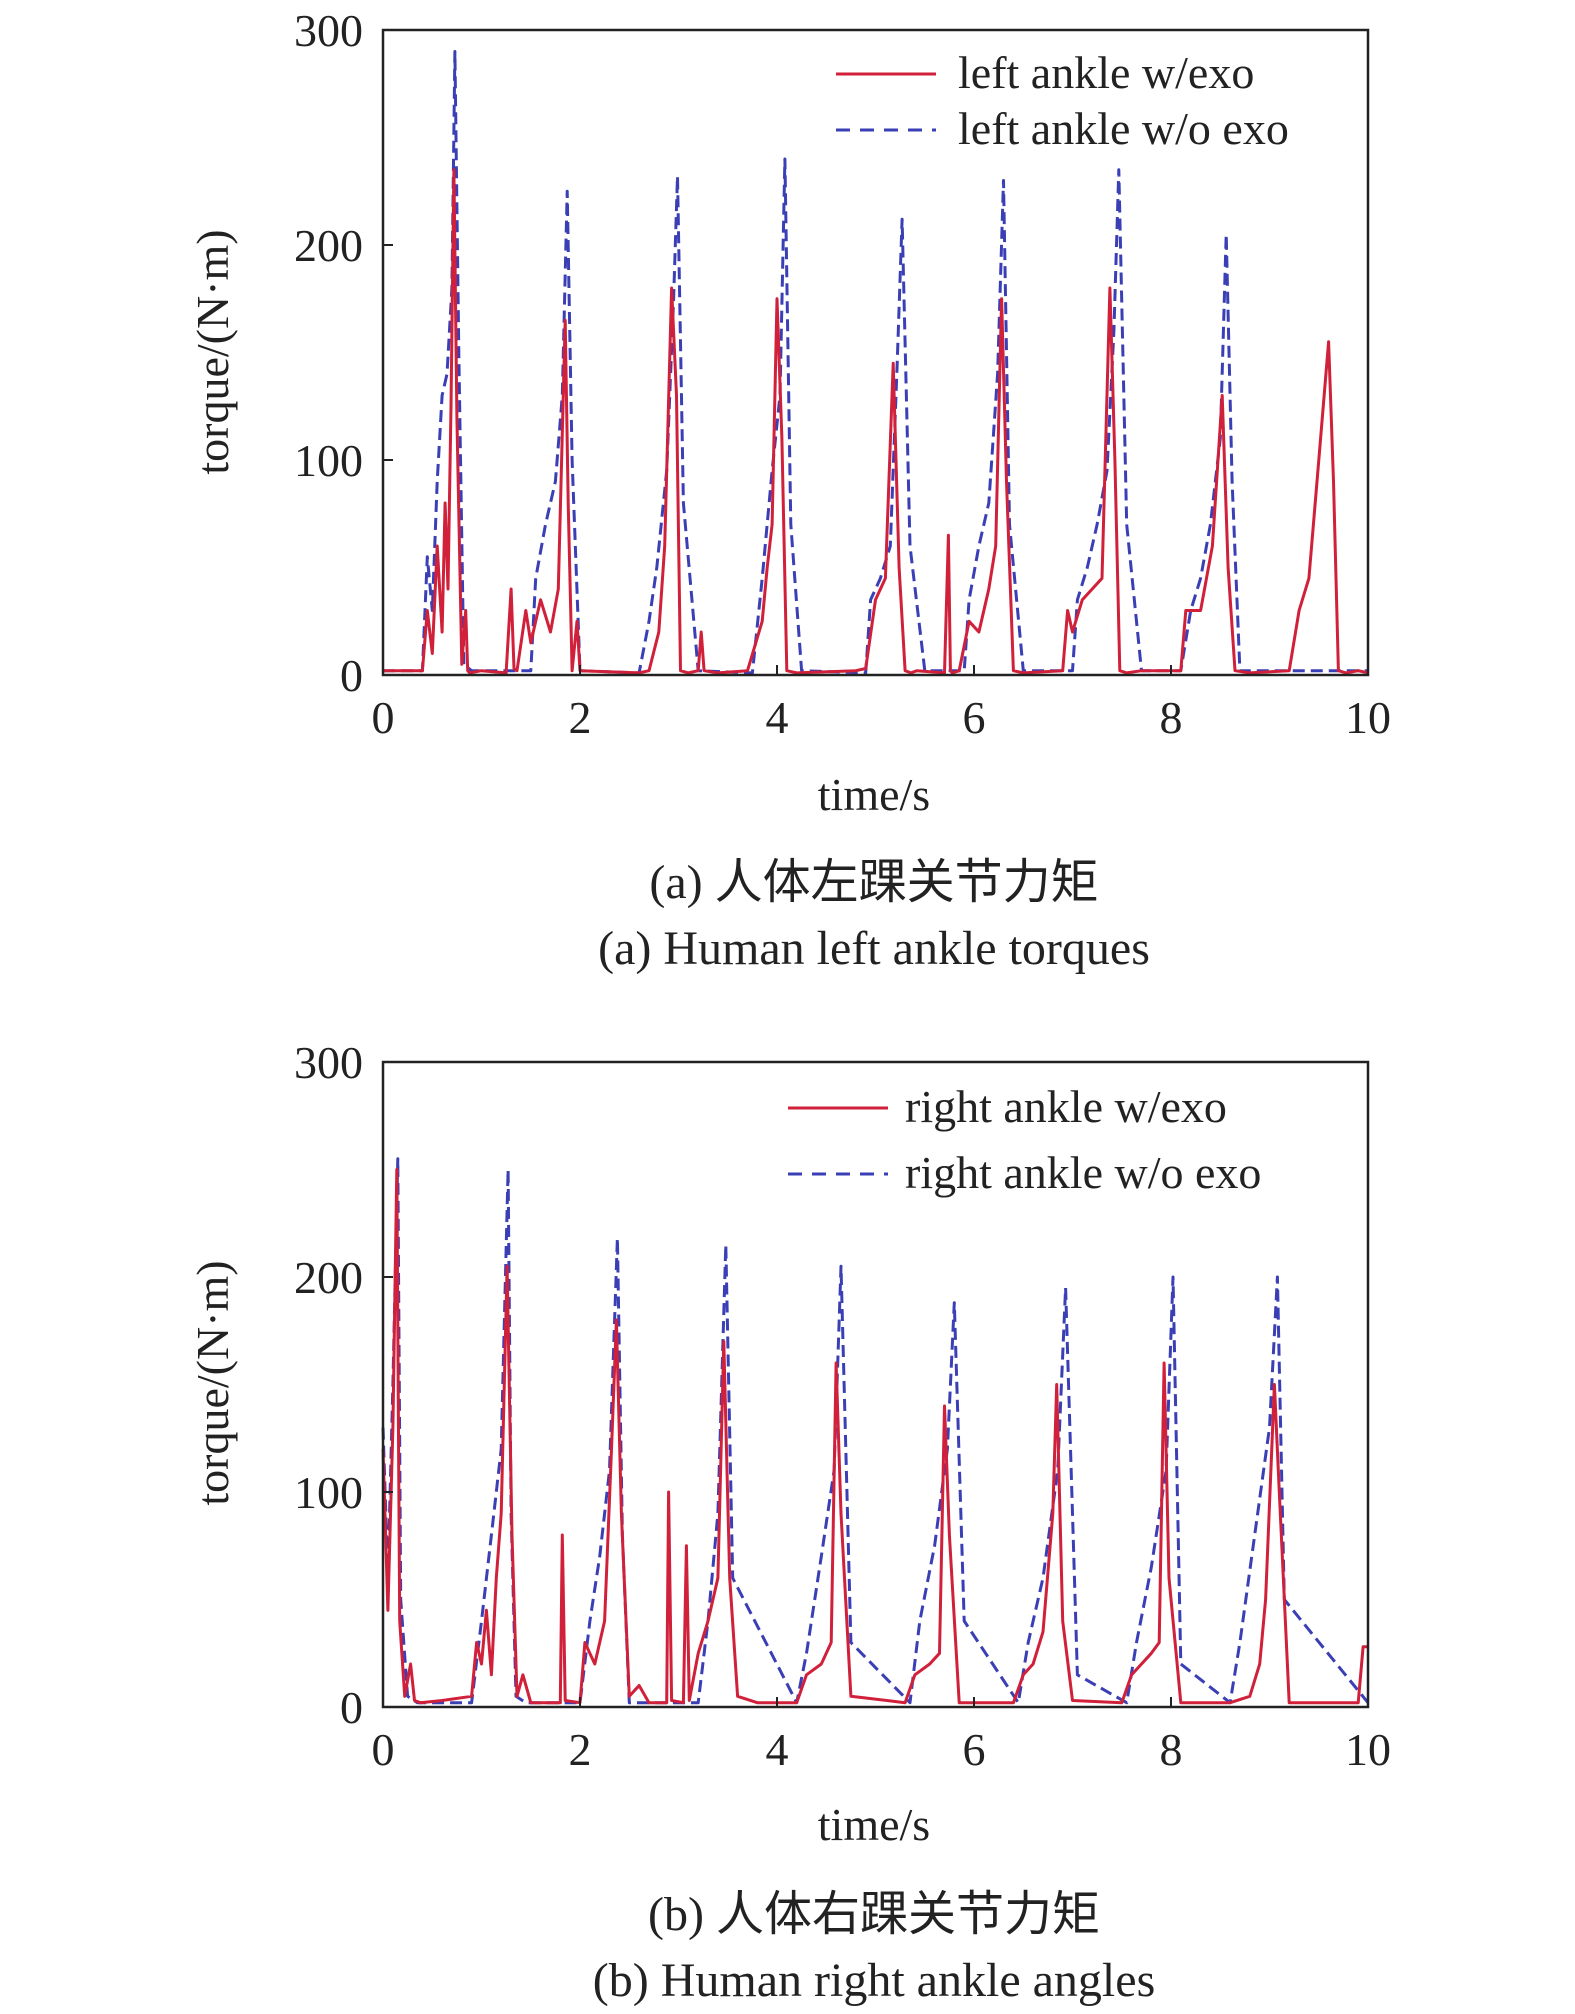 The height and width of the screenshot is (2014, 1575). I want to click on legend-label-right-w-exo: right ankle w/exo, so click(1066, 1106).